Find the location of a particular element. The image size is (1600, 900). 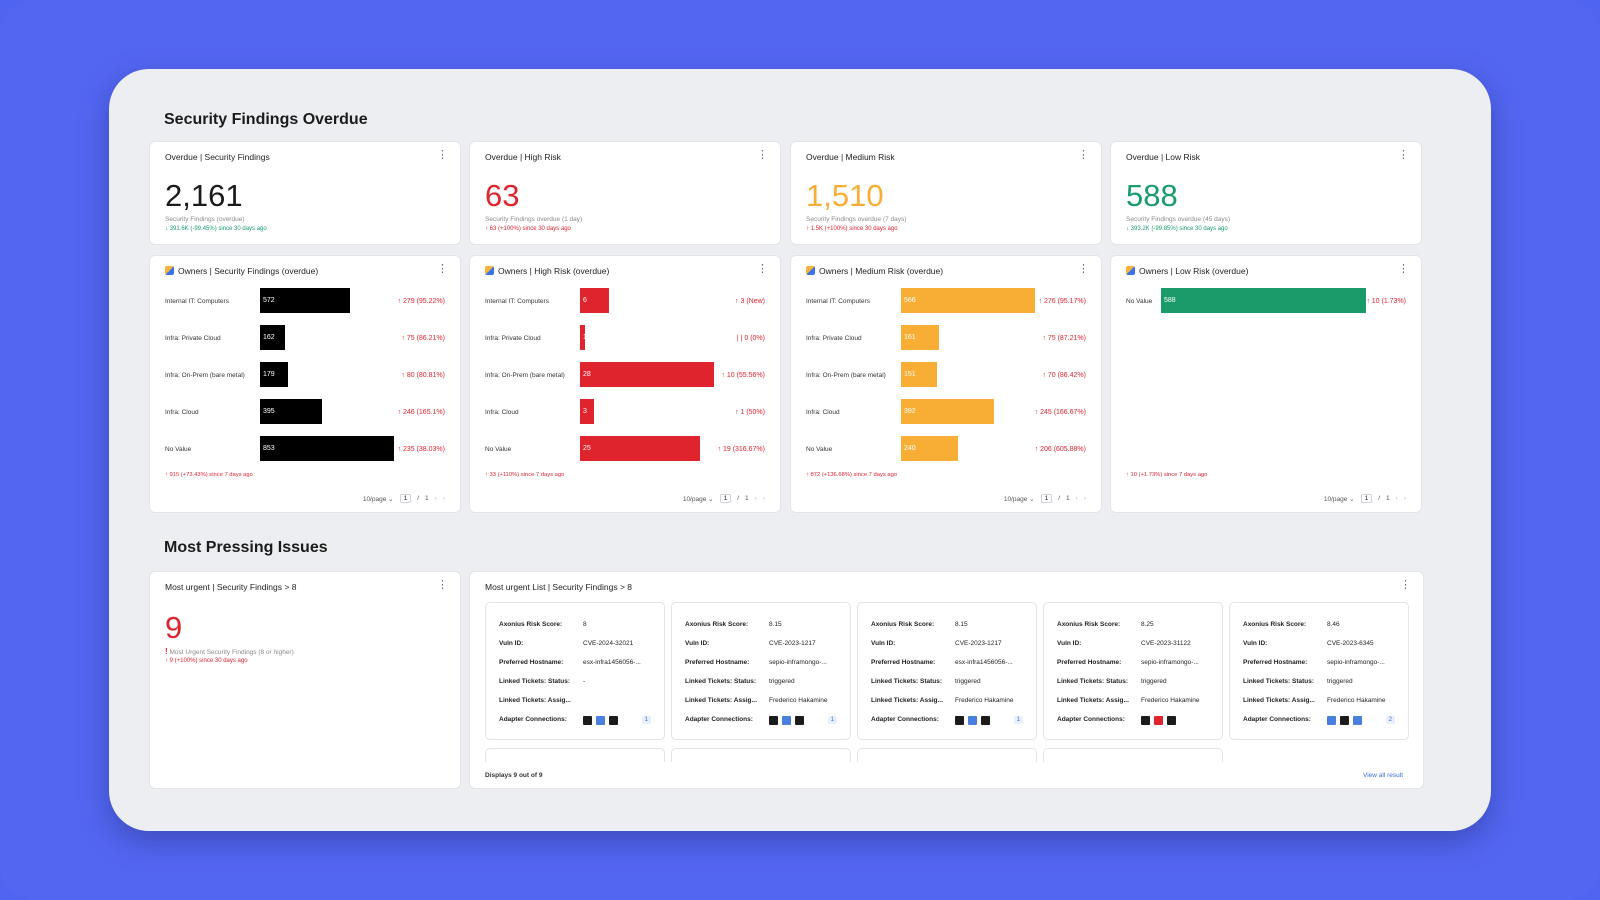

field-value: Frederico Hakamine is located at coordinates (1356, 700).